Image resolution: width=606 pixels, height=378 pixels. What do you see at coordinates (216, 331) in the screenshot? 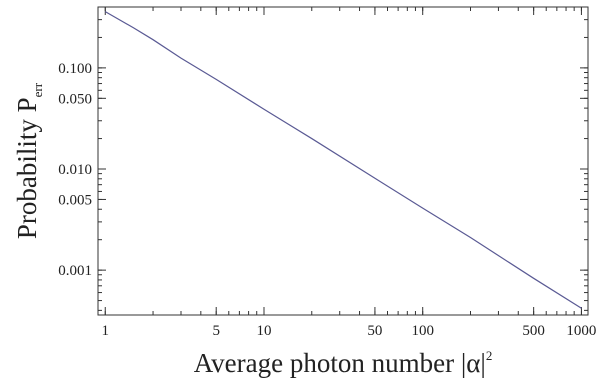
I see `x-tick-label: 5` at bounding box center [216, 331].